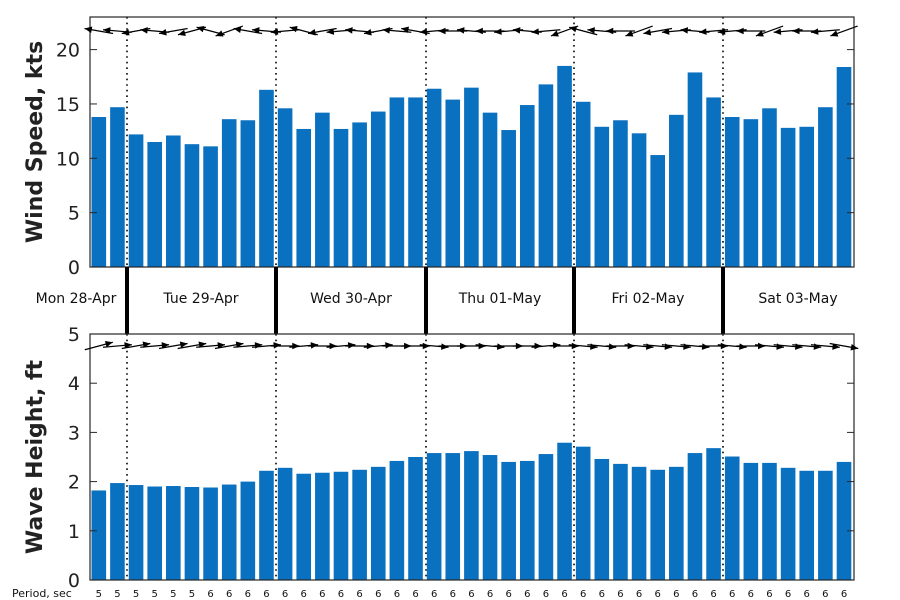 This screenshot has height=600, width=900. What do you see at coordinates (200, 299) in the screenshot?
I see `day-label: Tue 29-Apr` at bounding box center [200, 299].